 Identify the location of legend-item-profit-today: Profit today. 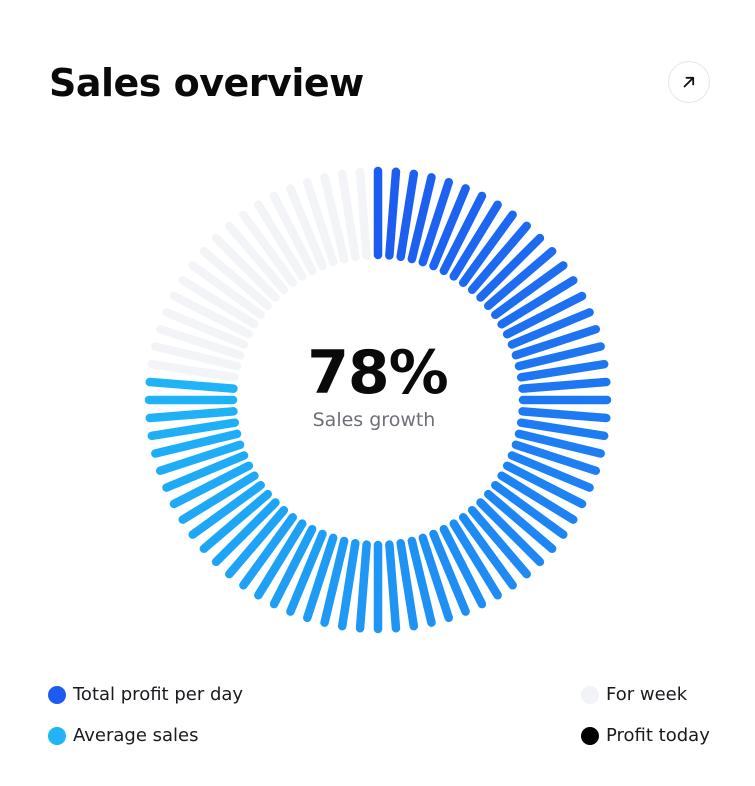
(645, 736).